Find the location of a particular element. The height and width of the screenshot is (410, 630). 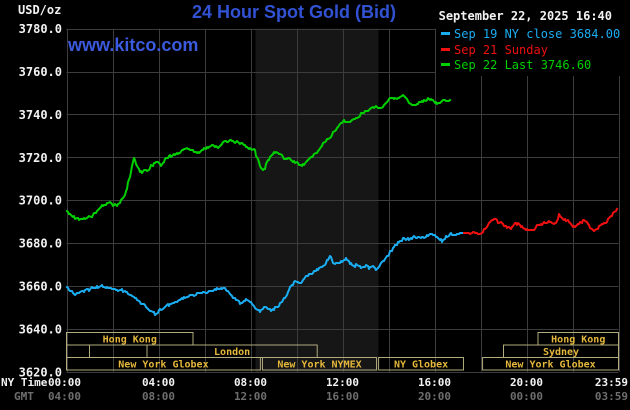

gmt-row-label: GMT is located at coordinates (24, 396).